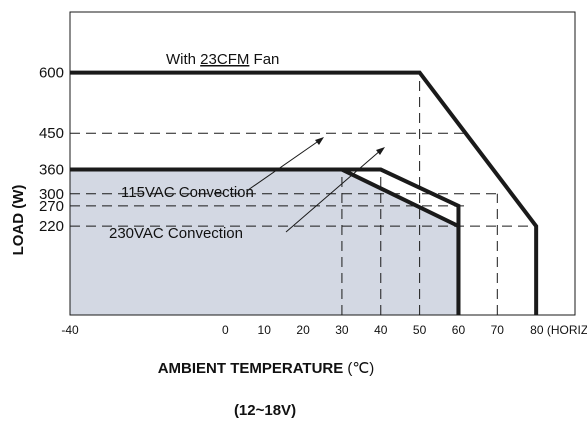 The height and width of the screenshot is (427, 587). Describe the element at coordinates (558, 330) in the screenshot. I see `x-tick-label: 80 (HORIZONTAL)` at that location.